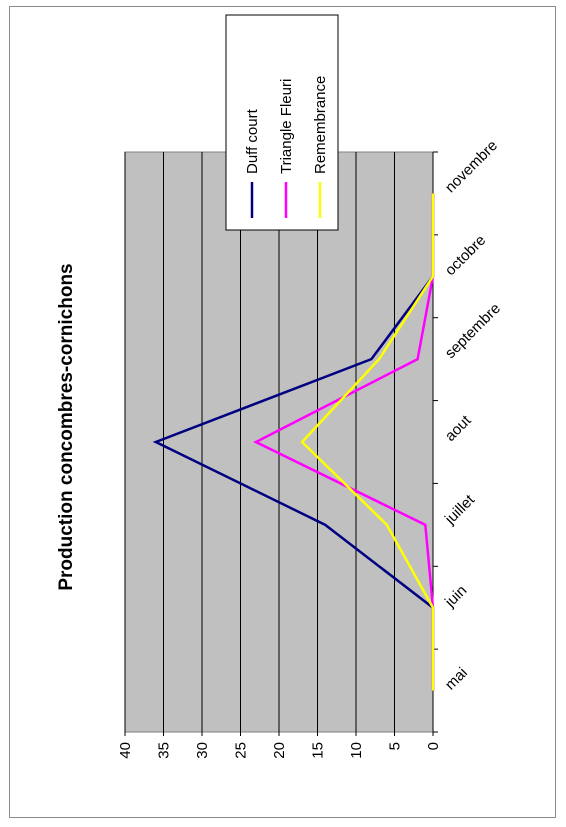 This screenshot has width=566, height=827. Describe the element at coordinates (252, 141) in the screenshot. I see `legend-label-0: Duff court` at that location.